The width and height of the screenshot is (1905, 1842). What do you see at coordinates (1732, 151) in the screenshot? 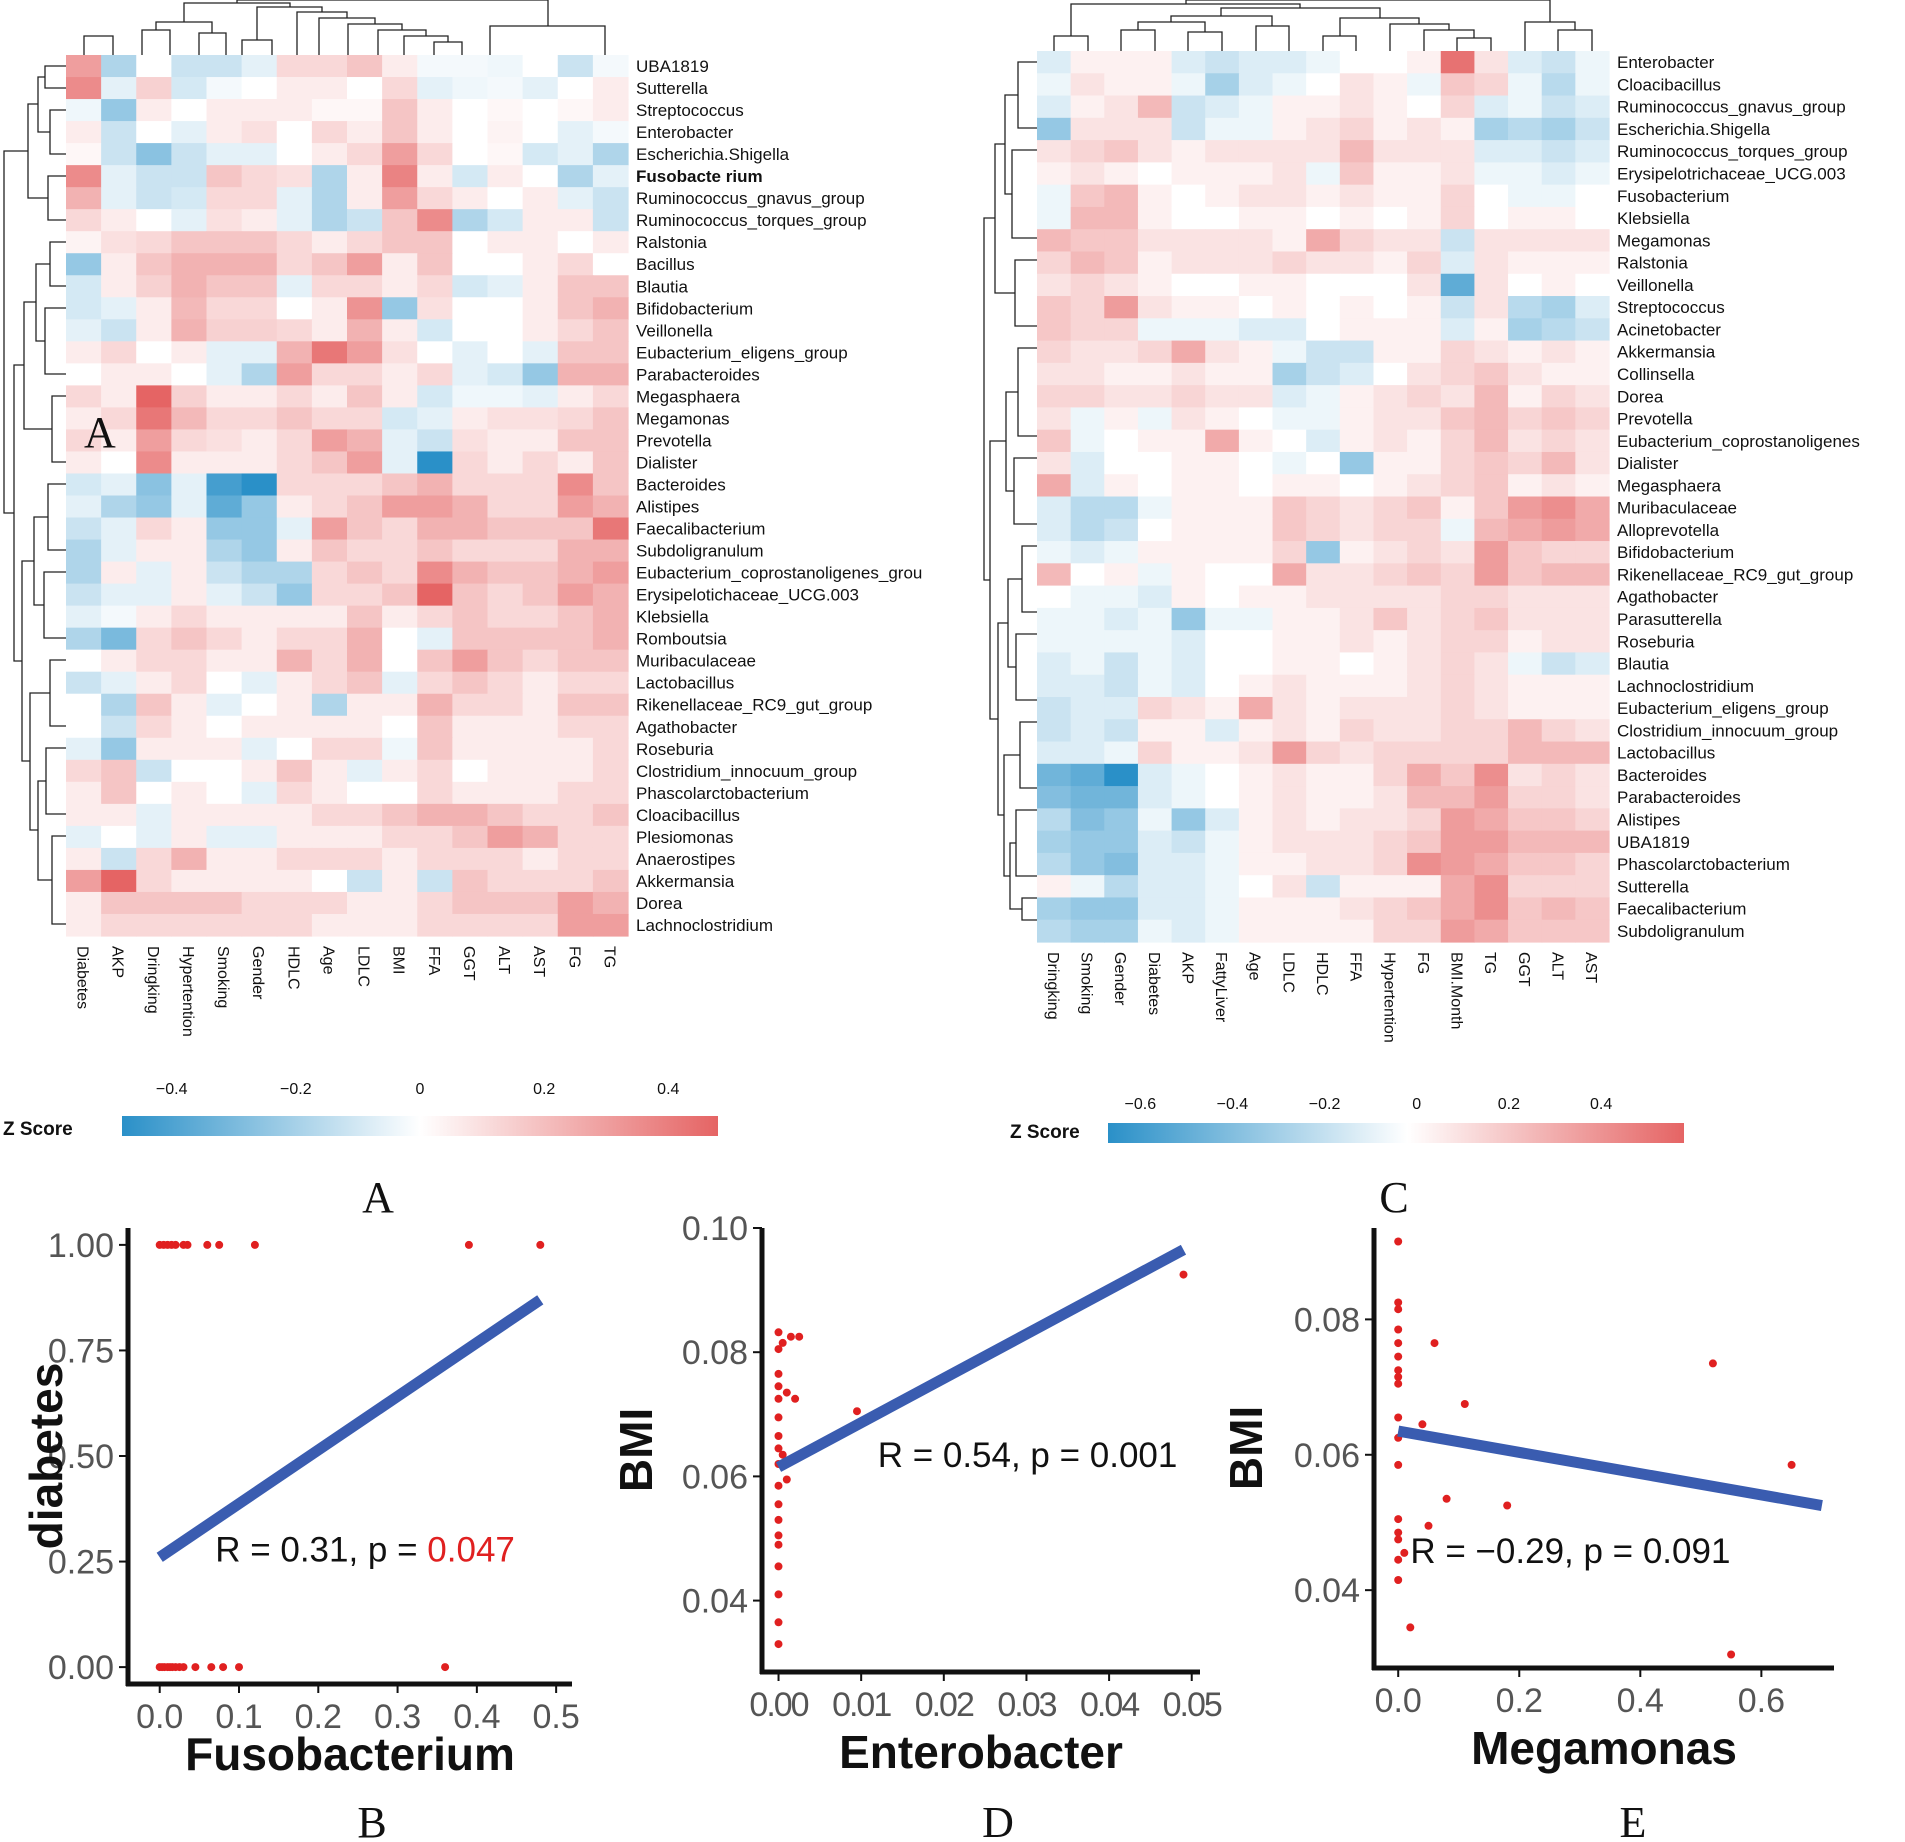
I see `heatmap-row-label: Ruminococcus_torques_group` at bounding box center [1732, 151].